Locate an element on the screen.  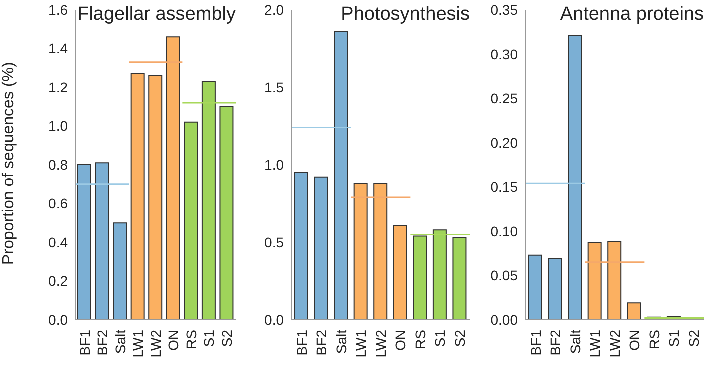
y-tick-label: 0.20 is located at coordinates (504, 142).